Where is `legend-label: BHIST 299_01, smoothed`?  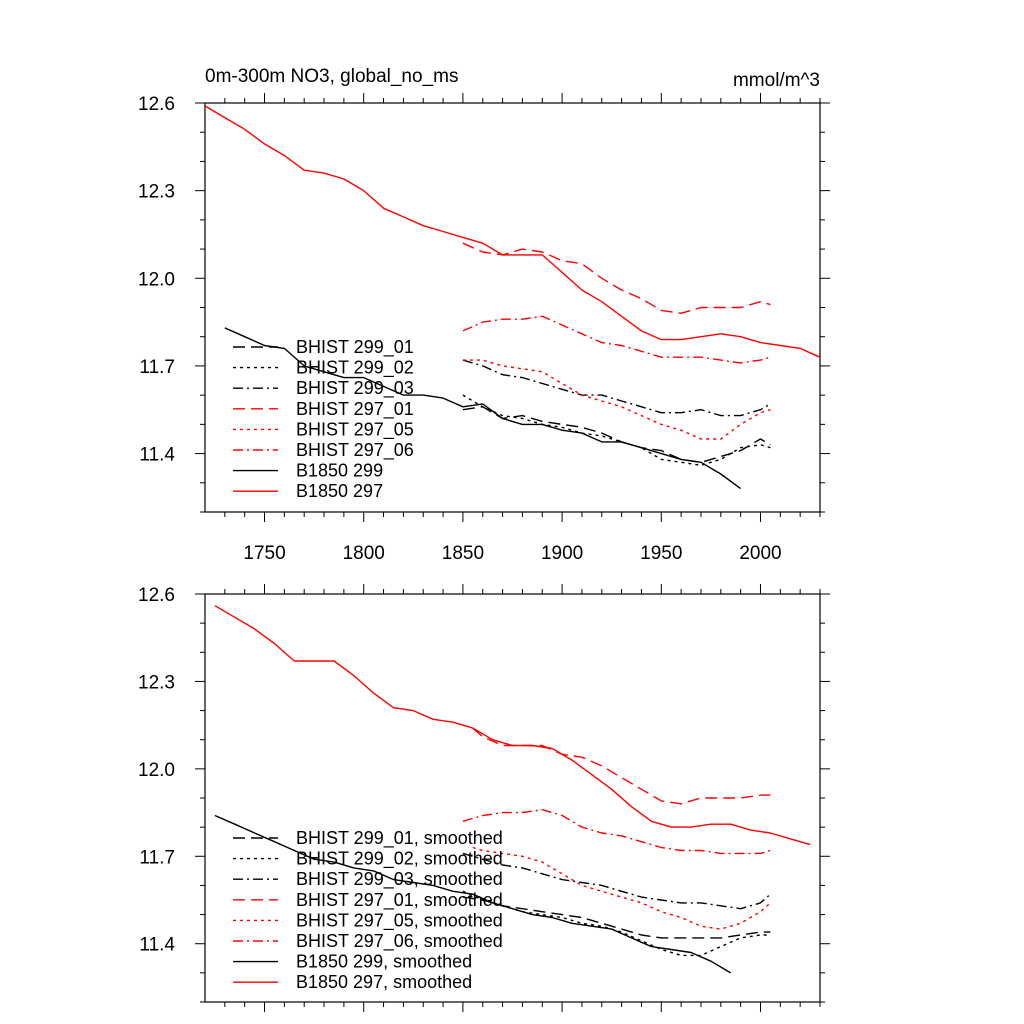 legend-label: BHIST 299_01, smoothed is located at coordinates (399, 838).